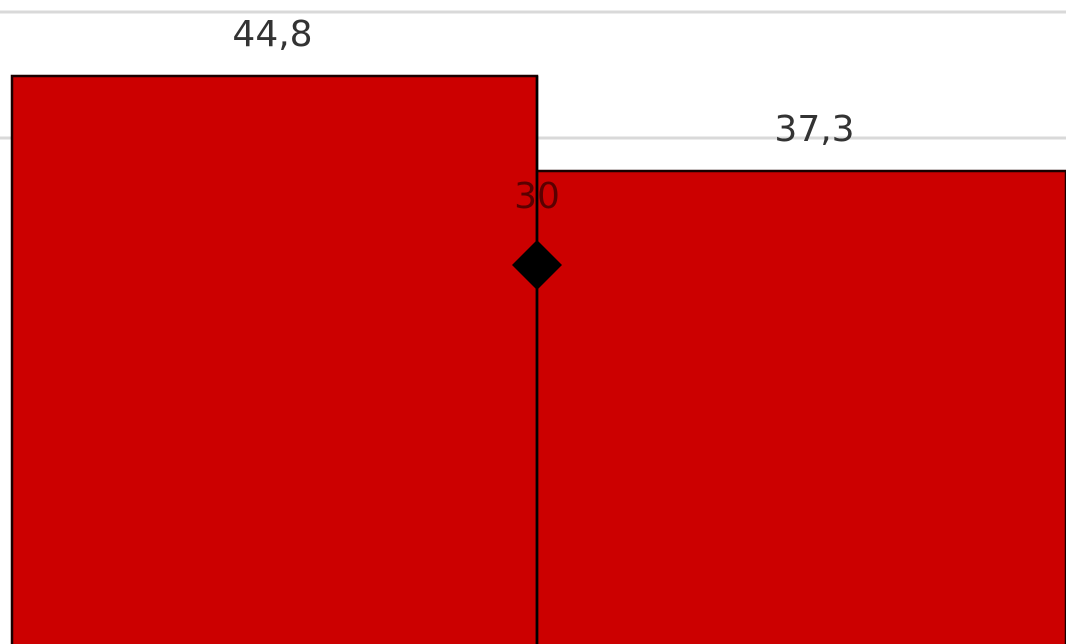 This screenshot has height=644, width=1066. I want to click on value-labels: 44,8 37,3, so click(543, 82).